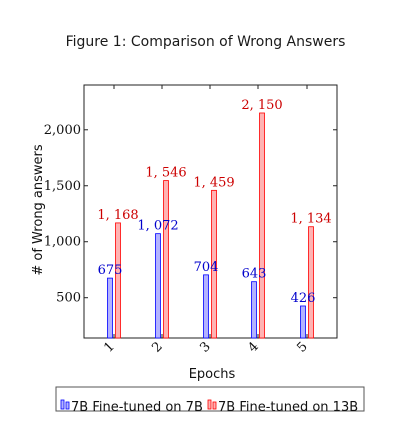 The image size is (411, 444). What do you see at coordinates (254, 274) in the screenshot?
I see `data-label: 643` at bounding box center [254, 274].